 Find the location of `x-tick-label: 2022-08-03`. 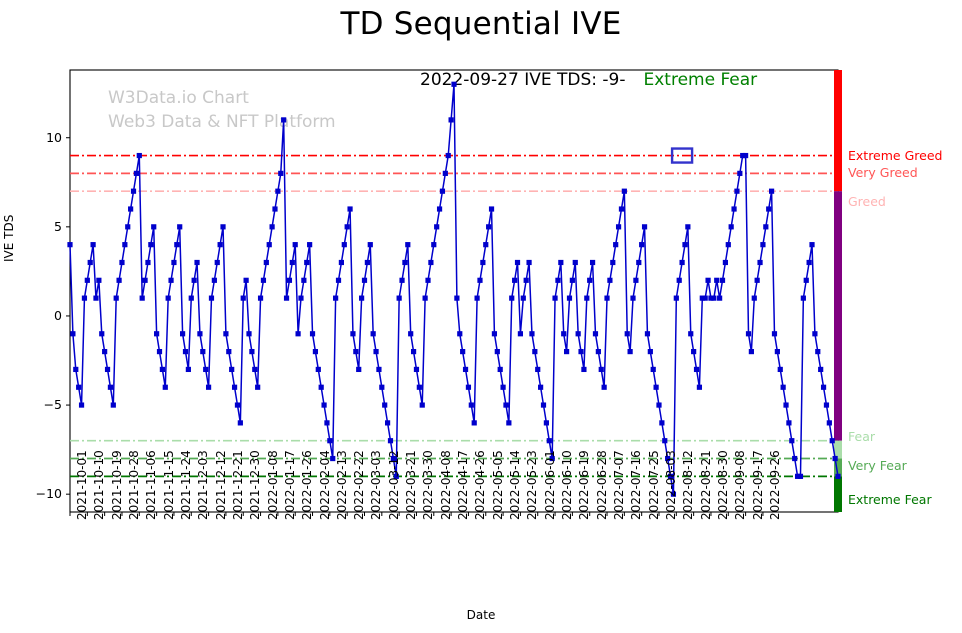

x-tick-label: 2022-08-03 is located at coordinates (670, 485).